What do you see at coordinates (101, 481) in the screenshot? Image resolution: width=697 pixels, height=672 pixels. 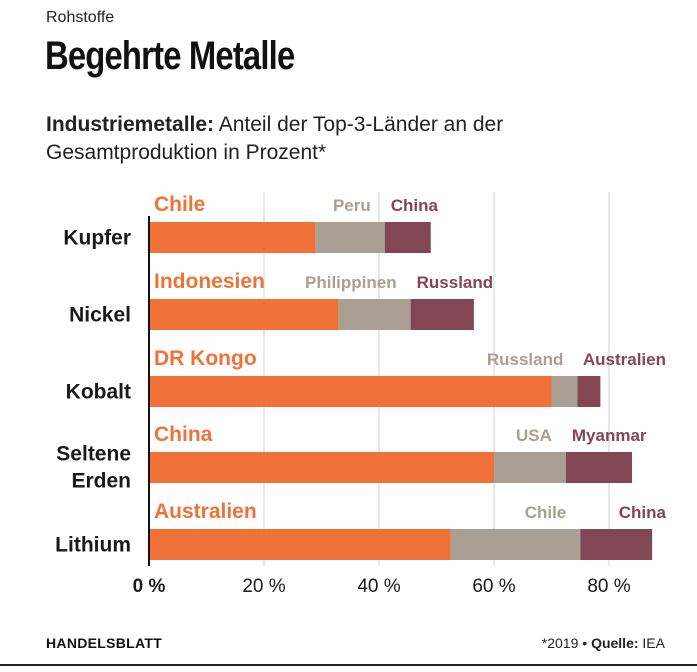 I see `category-label: Erden` at bounding box center [101, 481].